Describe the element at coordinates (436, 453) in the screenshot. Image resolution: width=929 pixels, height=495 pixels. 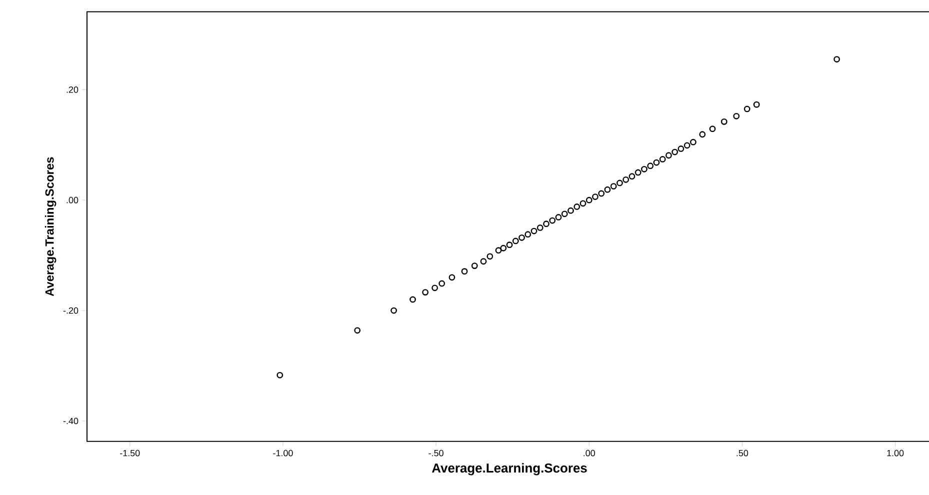
I see `x-tick-label: -.50` at that location.